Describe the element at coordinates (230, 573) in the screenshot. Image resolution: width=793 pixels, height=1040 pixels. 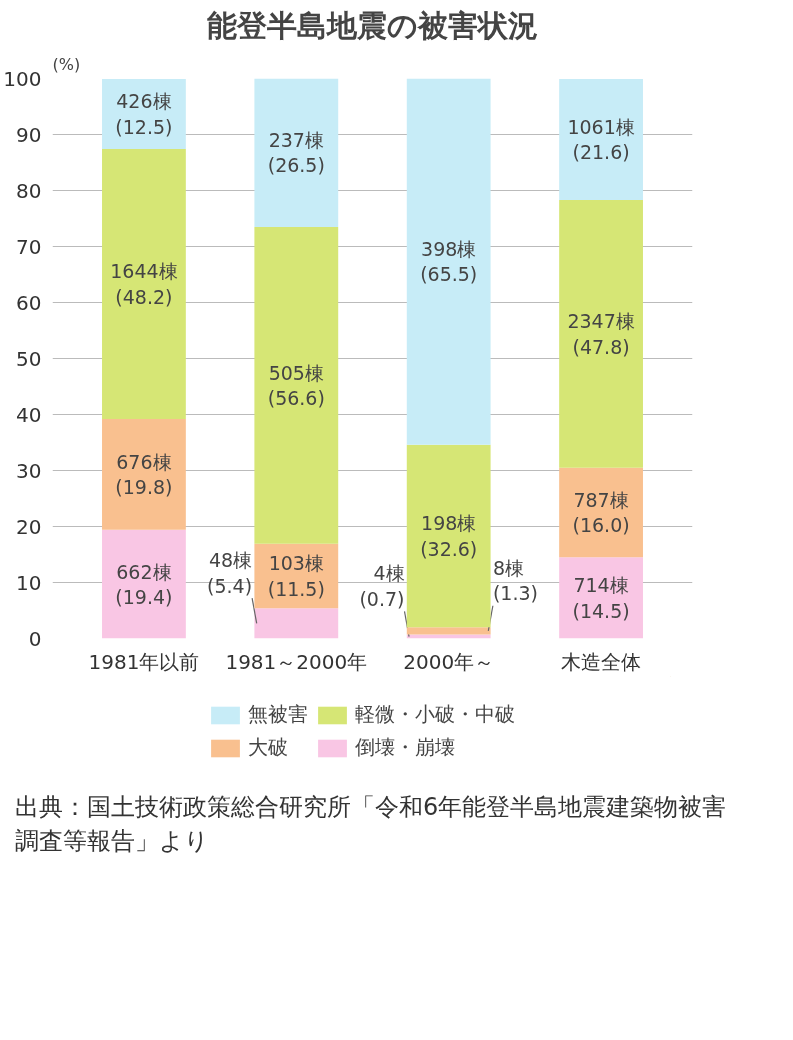
I see `data-label: 48棟 (5.4)` at that location.